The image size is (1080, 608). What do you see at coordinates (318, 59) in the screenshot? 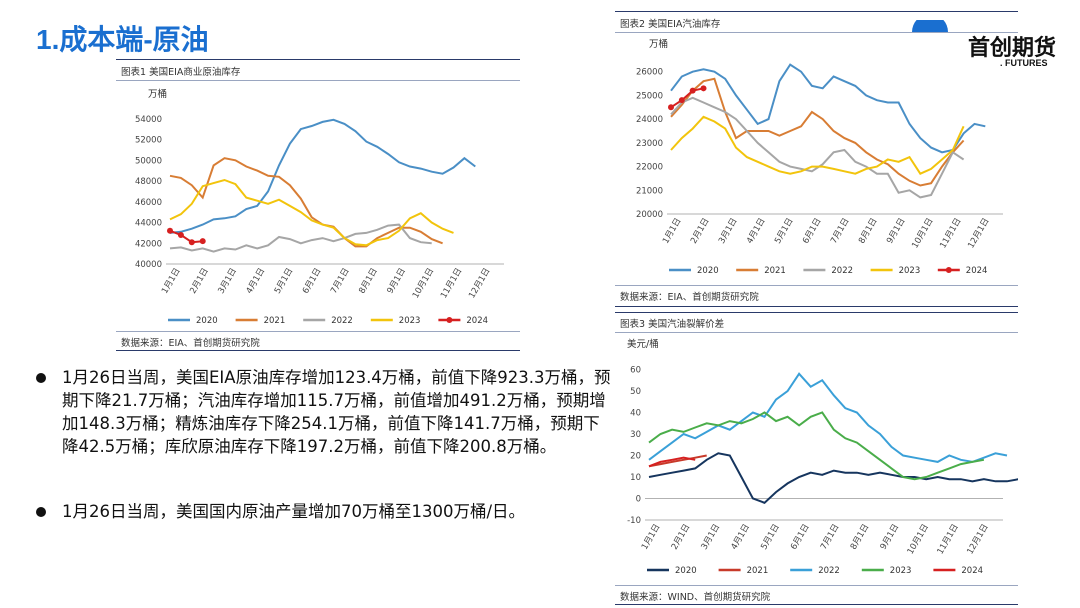
I see `chart1-top-rule` at bounding box center [318, 59].